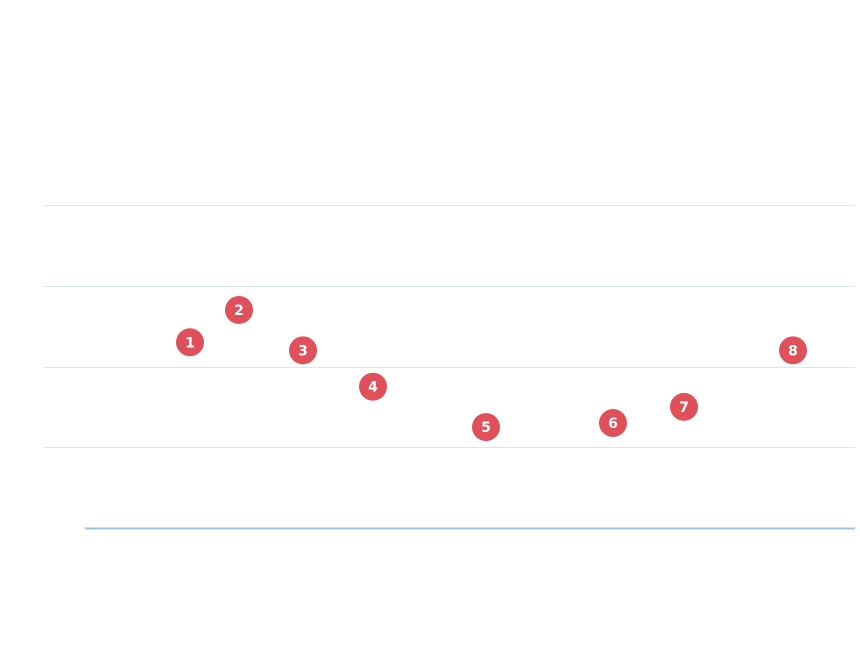 The width and height of the screenshot is (860, 645). I want to click on data-point: 5, so click(486, 427).